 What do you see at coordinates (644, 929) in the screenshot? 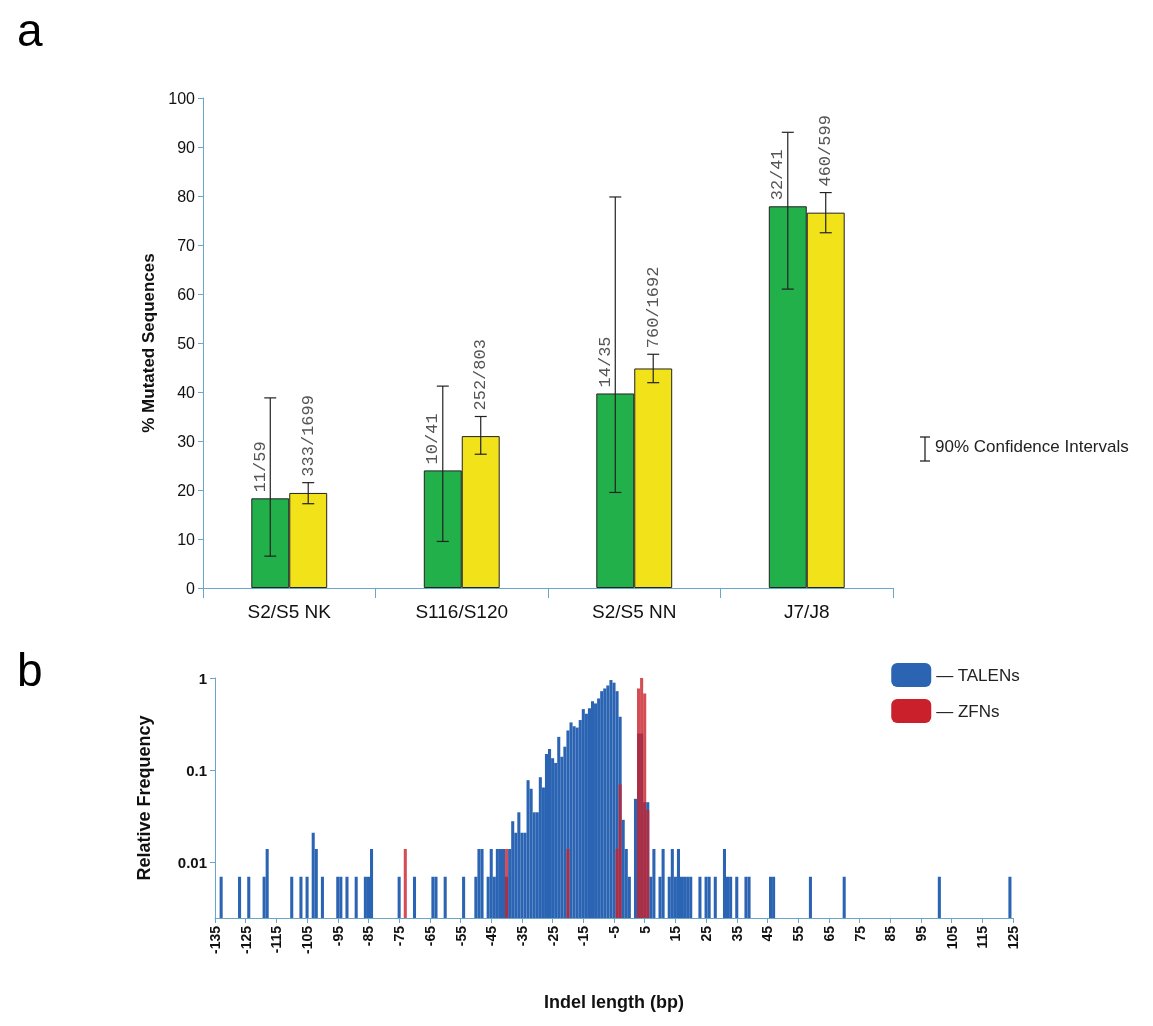
I see `x-tick-label: 5` at bounding box center [644, 929].